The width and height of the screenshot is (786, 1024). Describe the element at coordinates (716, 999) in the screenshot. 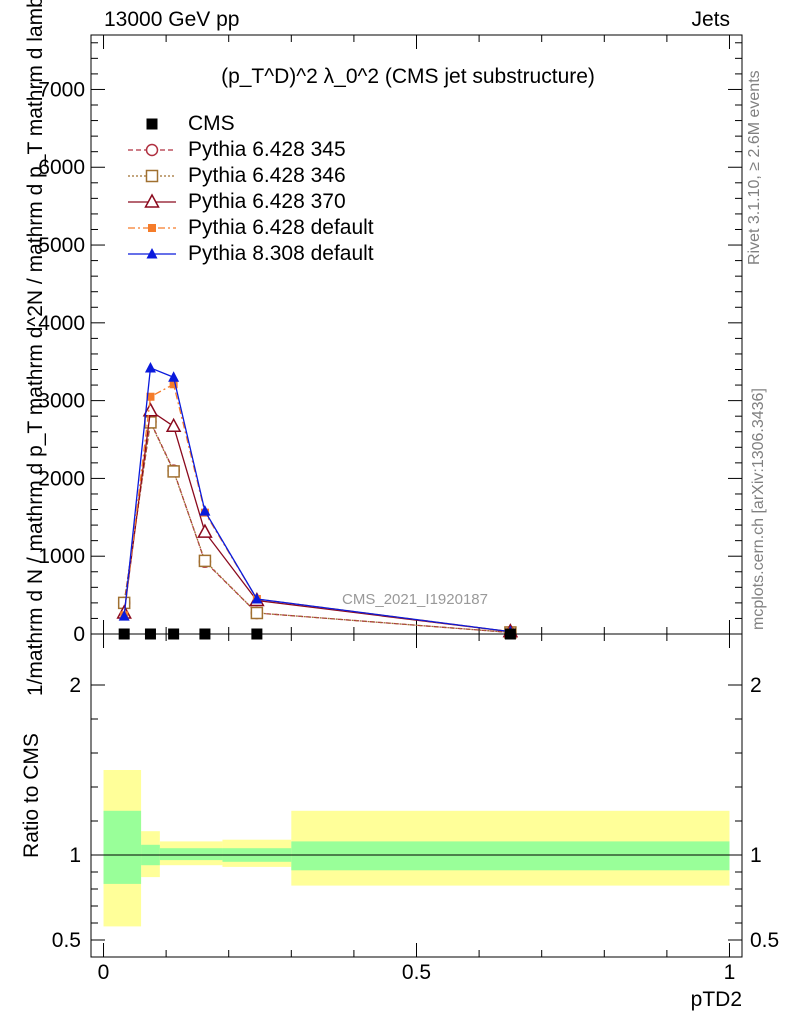

I see `ratio-xlabel: pTD2` at that location.